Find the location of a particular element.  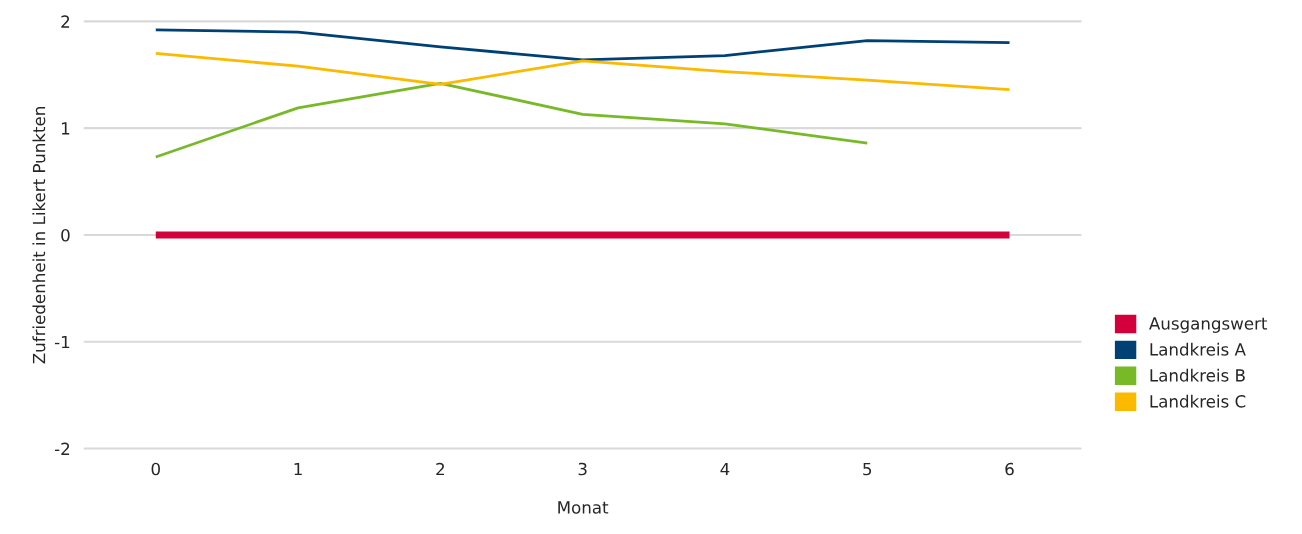

x-tick-label: 2 is located at coordinates (440, 469).